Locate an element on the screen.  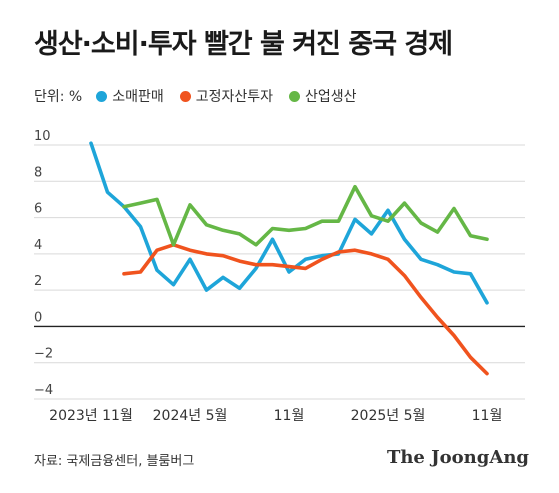
legend-label-investment: 고정자산투자 is located at coordinates (234, 97).